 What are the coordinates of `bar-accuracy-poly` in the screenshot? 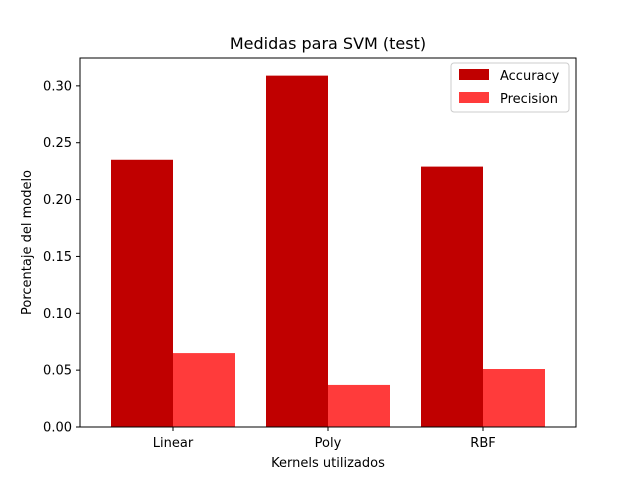 It's located at (297, 251).